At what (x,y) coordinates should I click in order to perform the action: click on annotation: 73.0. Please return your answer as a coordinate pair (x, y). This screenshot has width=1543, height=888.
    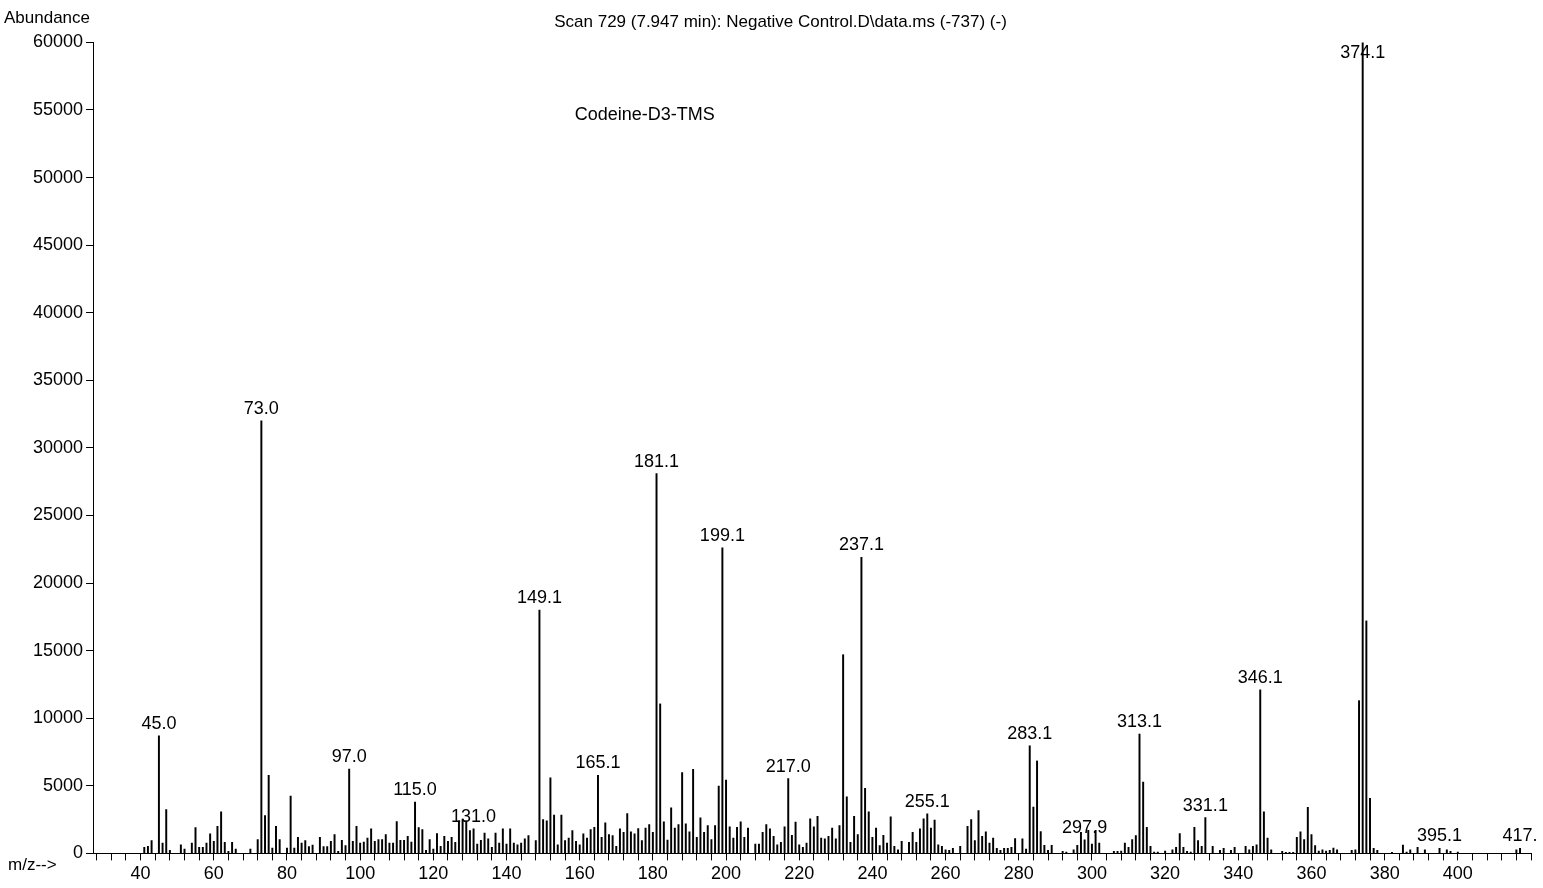
    Looking at the image, I should click on (261, 407).